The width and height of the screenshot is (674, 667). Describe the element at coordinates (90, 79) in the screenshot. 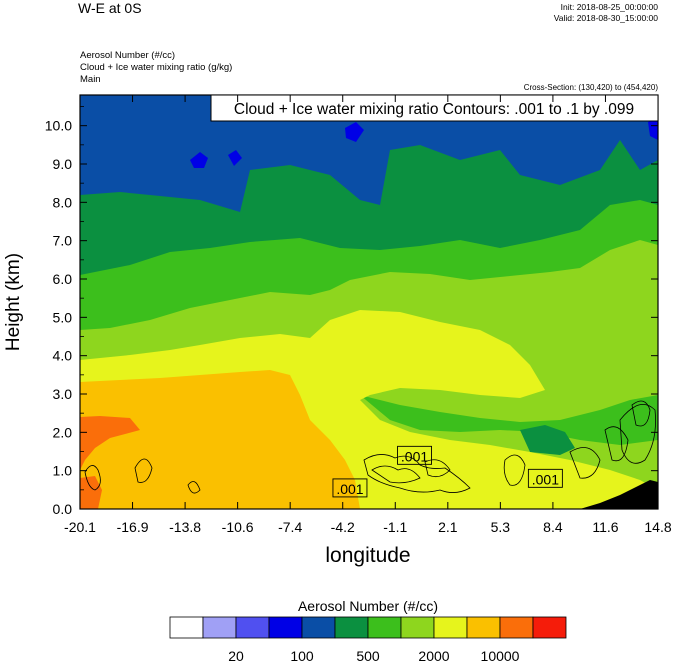

I see `field-description-main: Main` at that location.